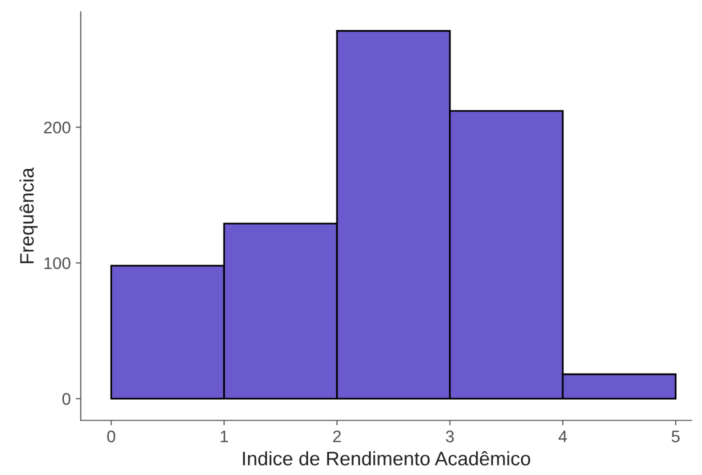 Image resolution: width=702 pixels, height=475 pixels. Describe the element at coordinates (337, 436) in the screenshot. I see `x-tick-label: 2` at that location.